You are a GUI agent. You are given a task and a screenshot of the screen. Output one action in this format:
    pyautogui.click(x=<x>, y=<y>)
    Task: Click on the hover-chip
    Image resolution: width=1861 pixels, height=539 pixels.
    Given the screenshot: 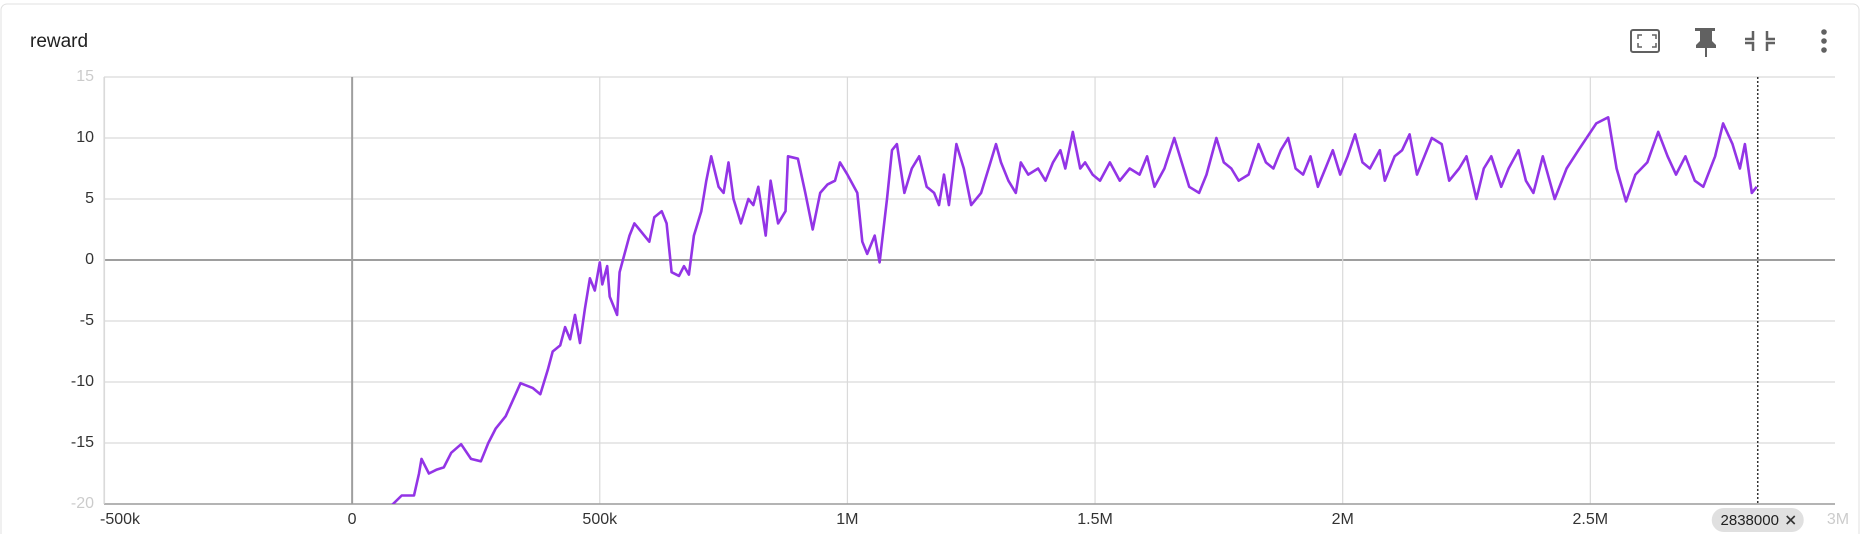 What is the action you would take?
    pyautogui.click(x=1757, y=520)
    